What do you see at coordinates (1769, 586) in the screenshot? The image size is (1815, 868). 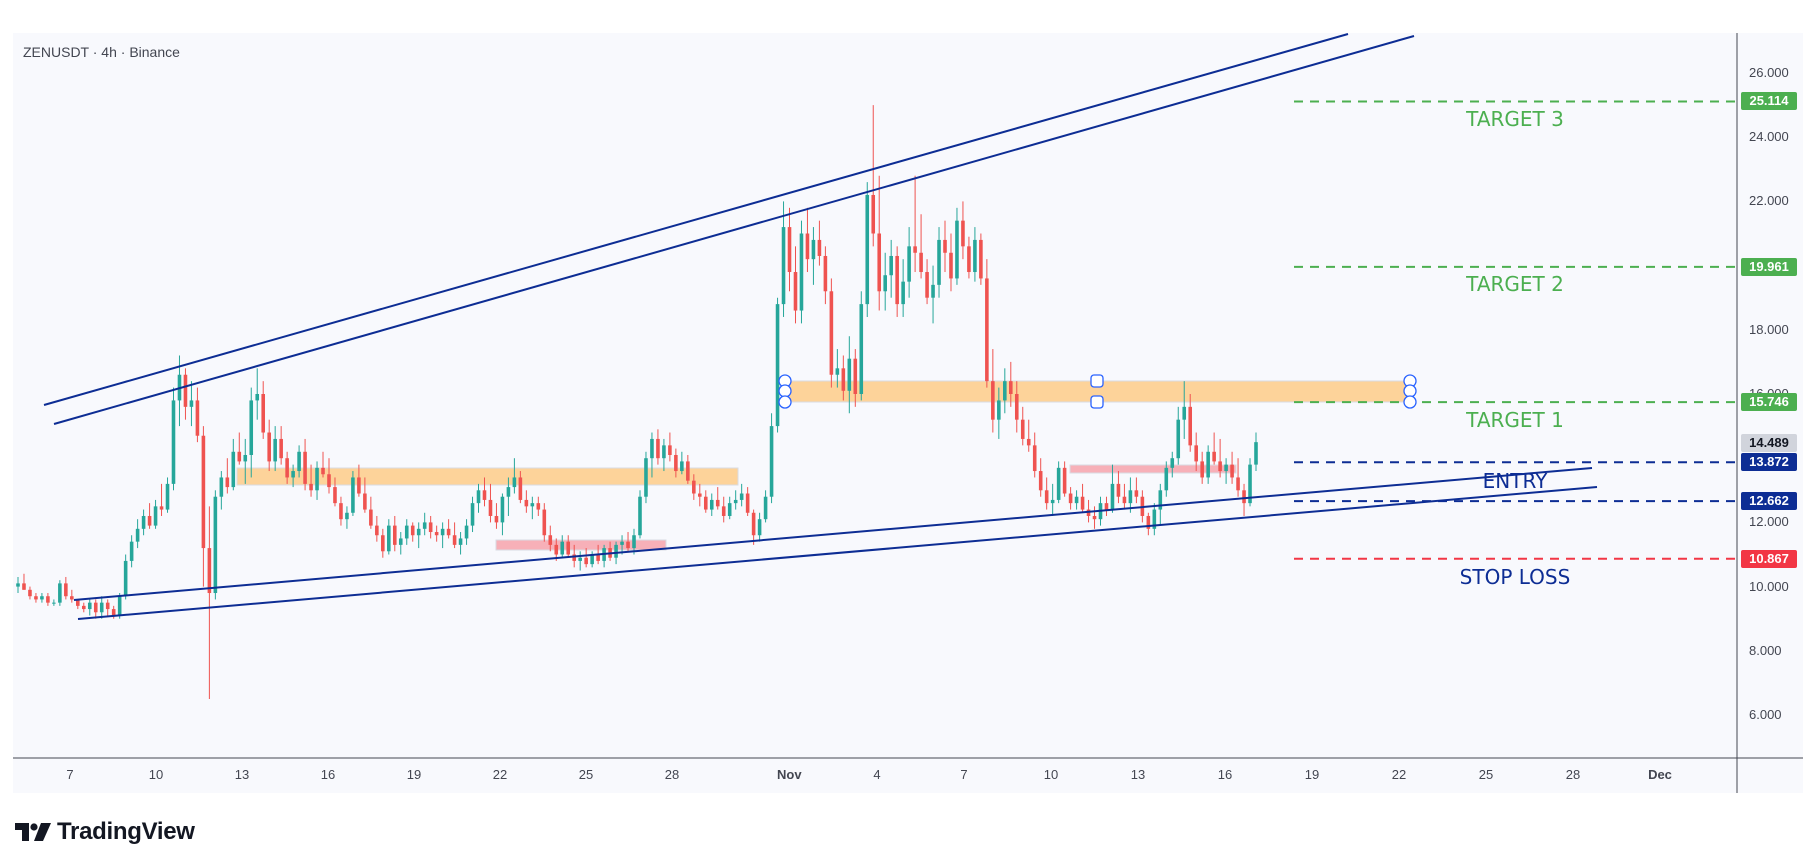 I see `price-tick-label: 10.000` at bounding box center [1769, 586].